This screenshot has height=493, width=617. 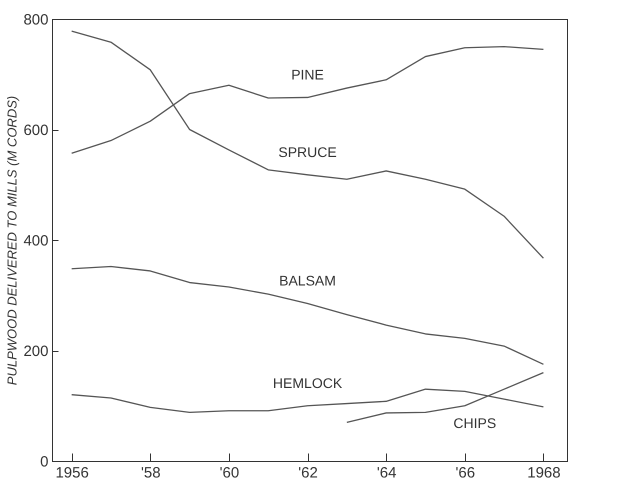 I want to click on series-label: PINE, so click(x=307, y=74).